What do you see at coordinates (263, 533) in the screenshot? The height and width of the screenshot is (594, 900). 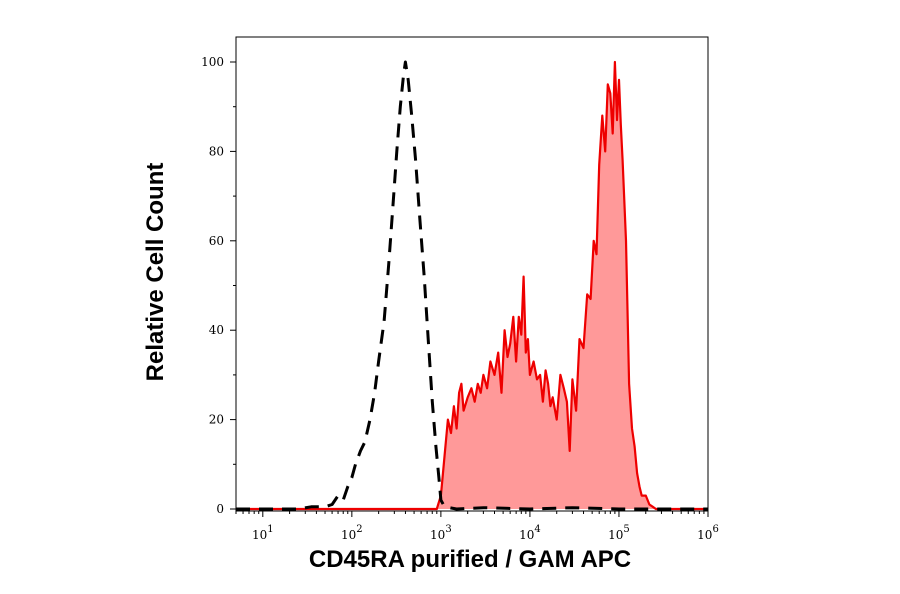 I see `x-tick-label-1: 10¹` at bounding box center [263, 533].